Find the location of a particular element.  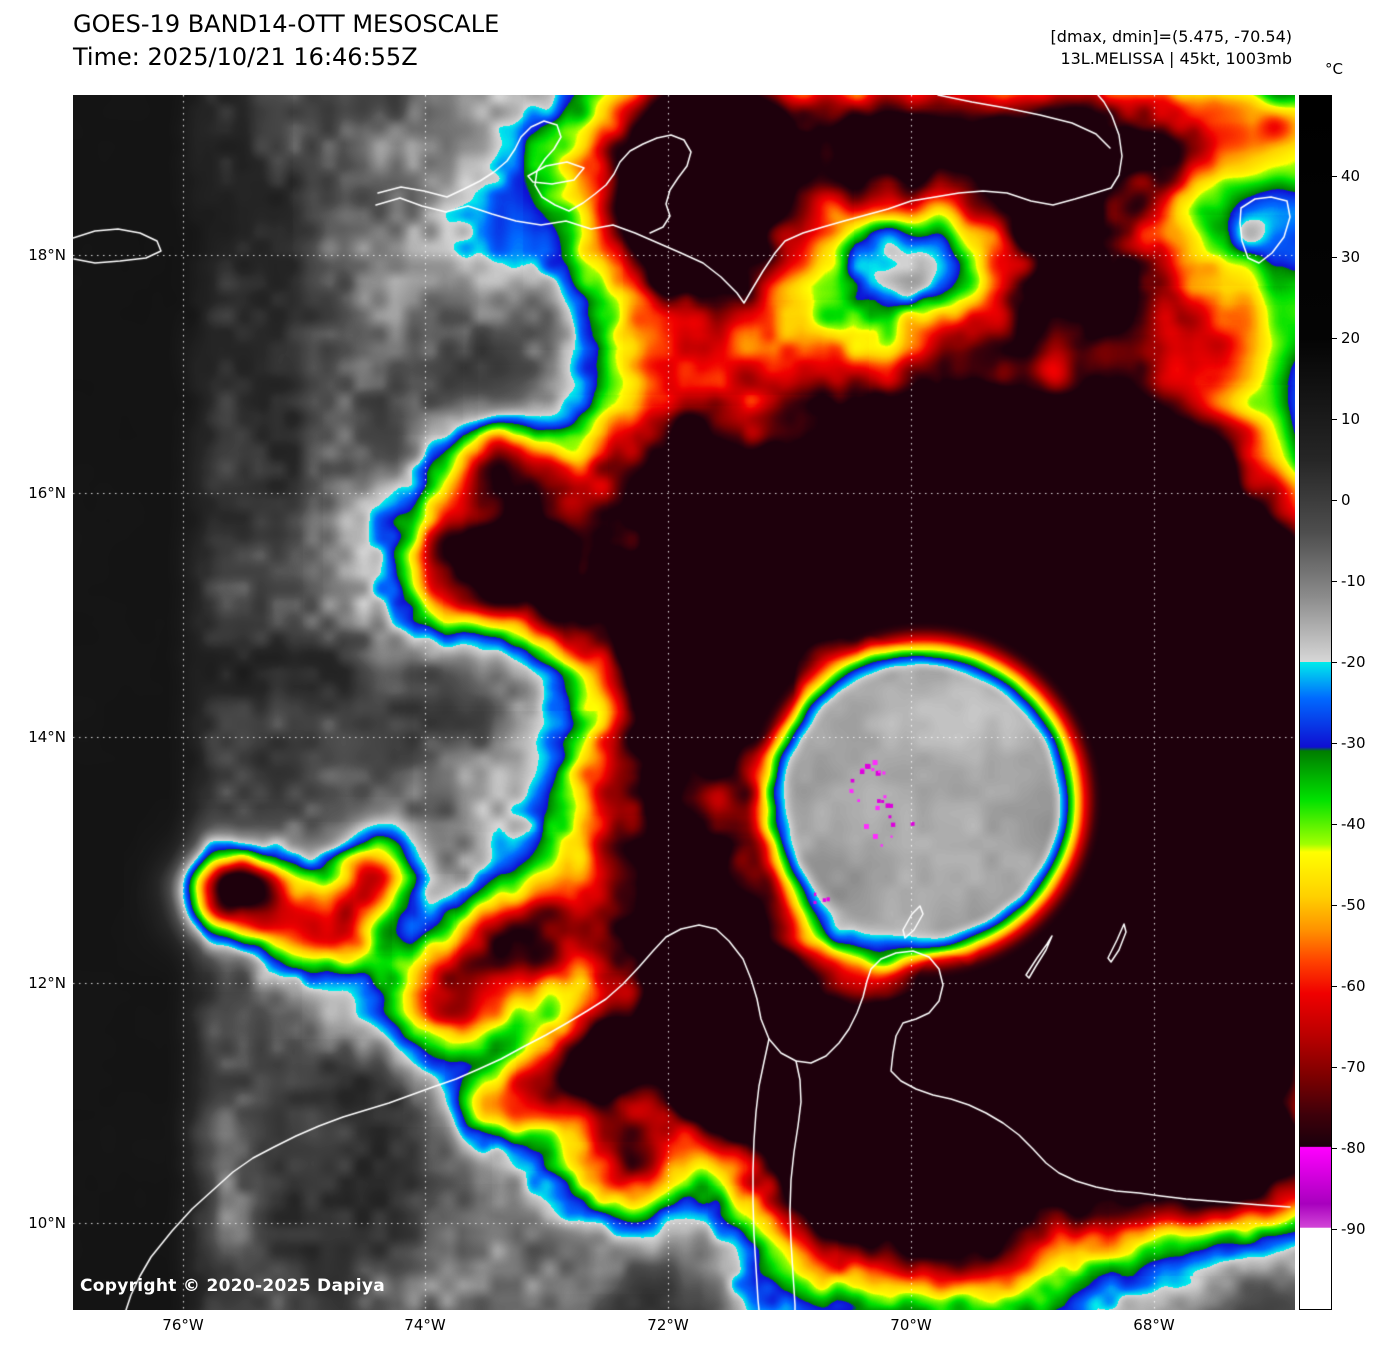

colorbar-tick-label: 0 is located at coordinates (1346, 500).